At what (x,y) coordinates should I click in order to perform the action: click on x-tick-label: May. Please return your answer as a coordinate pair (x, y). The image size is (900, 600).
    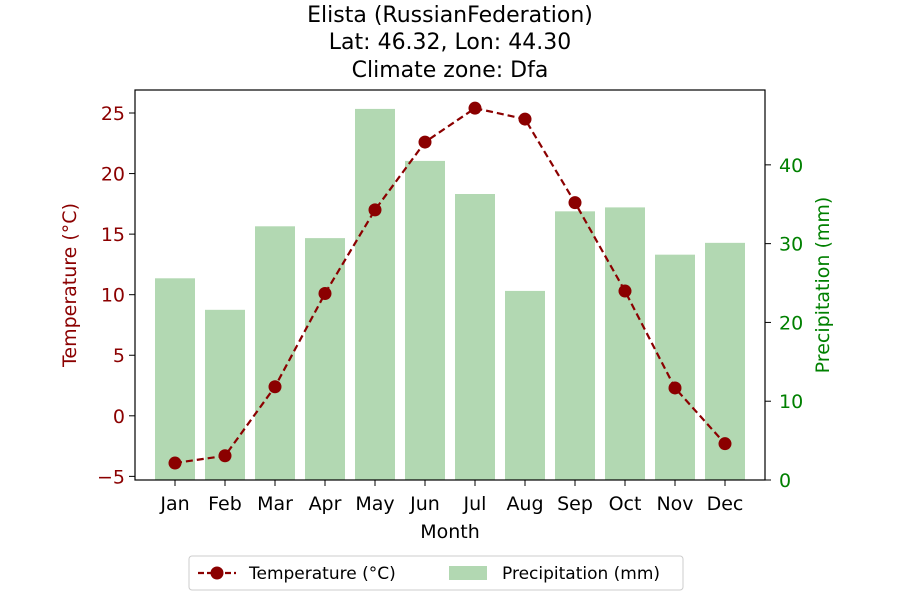
    Looking at the image, I should click on (374, 504).